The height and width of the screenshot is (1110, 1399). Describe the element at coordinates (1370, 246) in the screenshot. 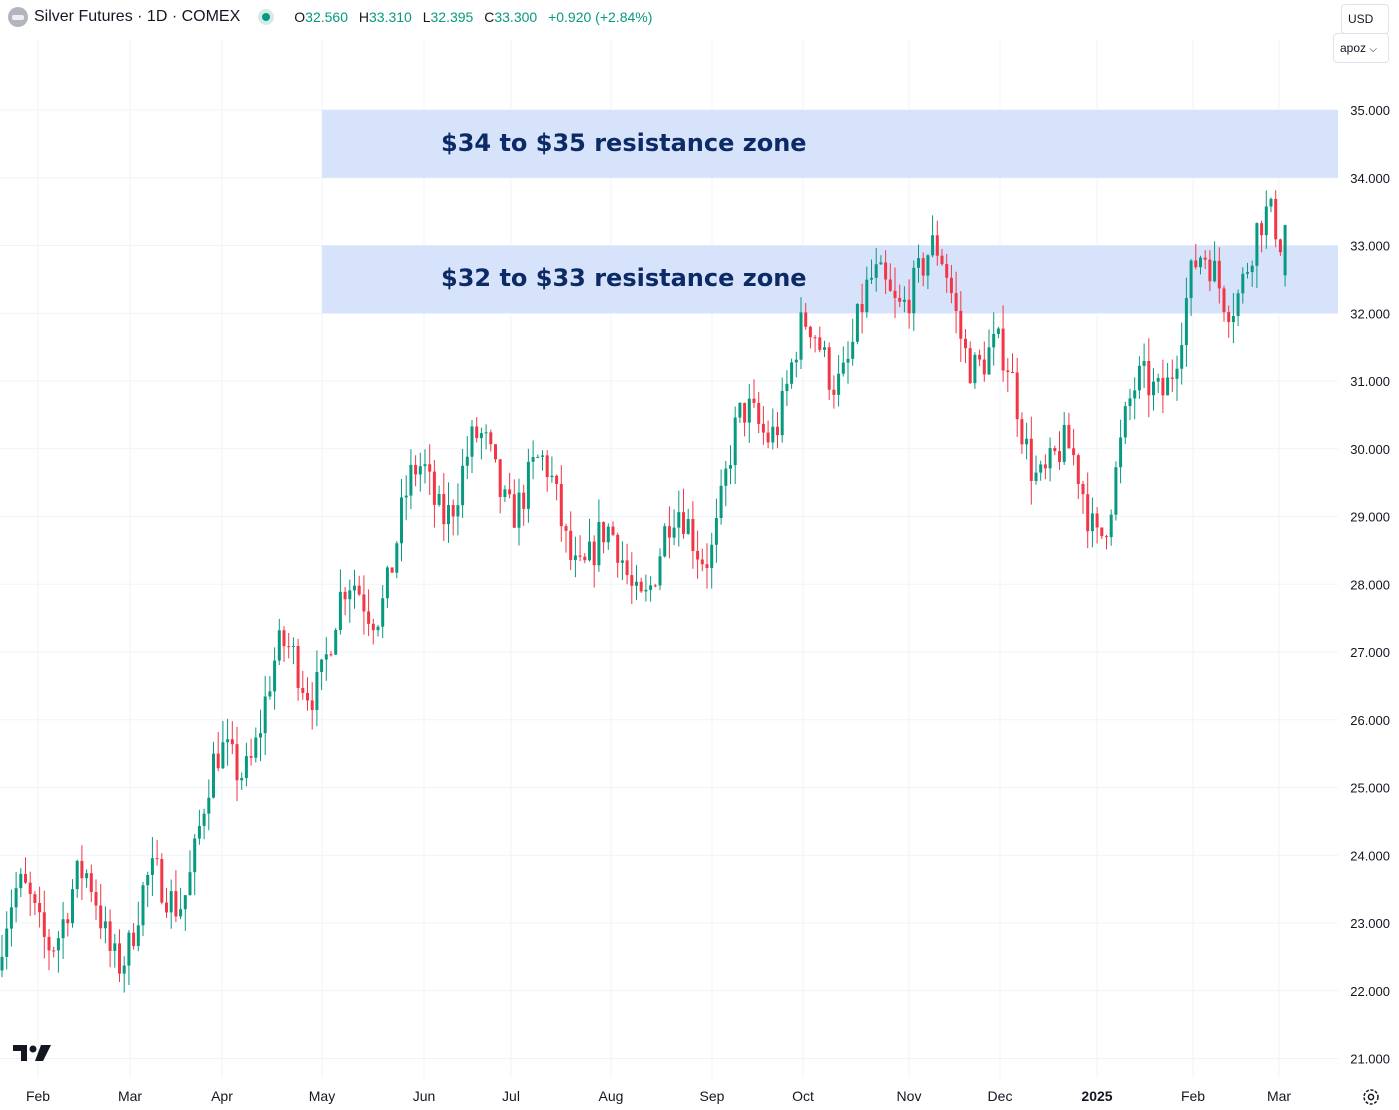

I see `y-tick-label: 33.000` at that location.